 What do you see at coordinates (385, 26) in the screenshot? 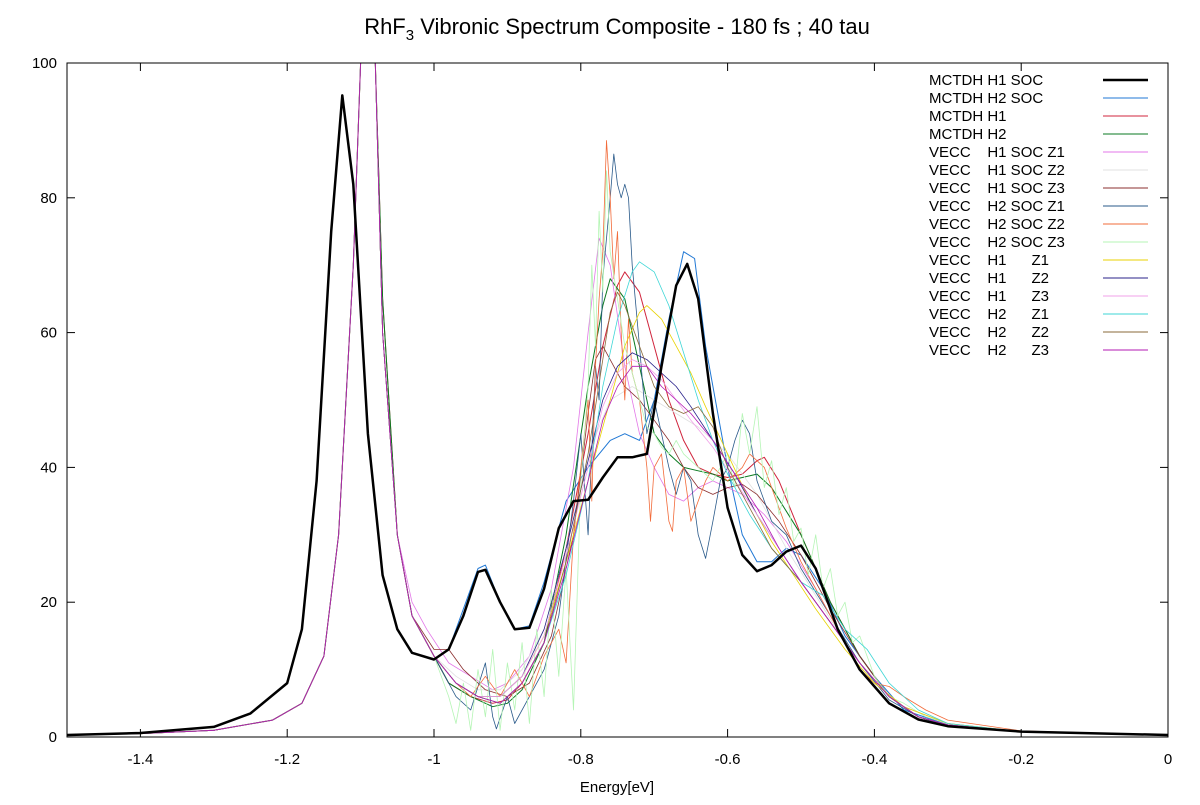
I see `chart-title-main: RhF` at bounding box center [385, 26].